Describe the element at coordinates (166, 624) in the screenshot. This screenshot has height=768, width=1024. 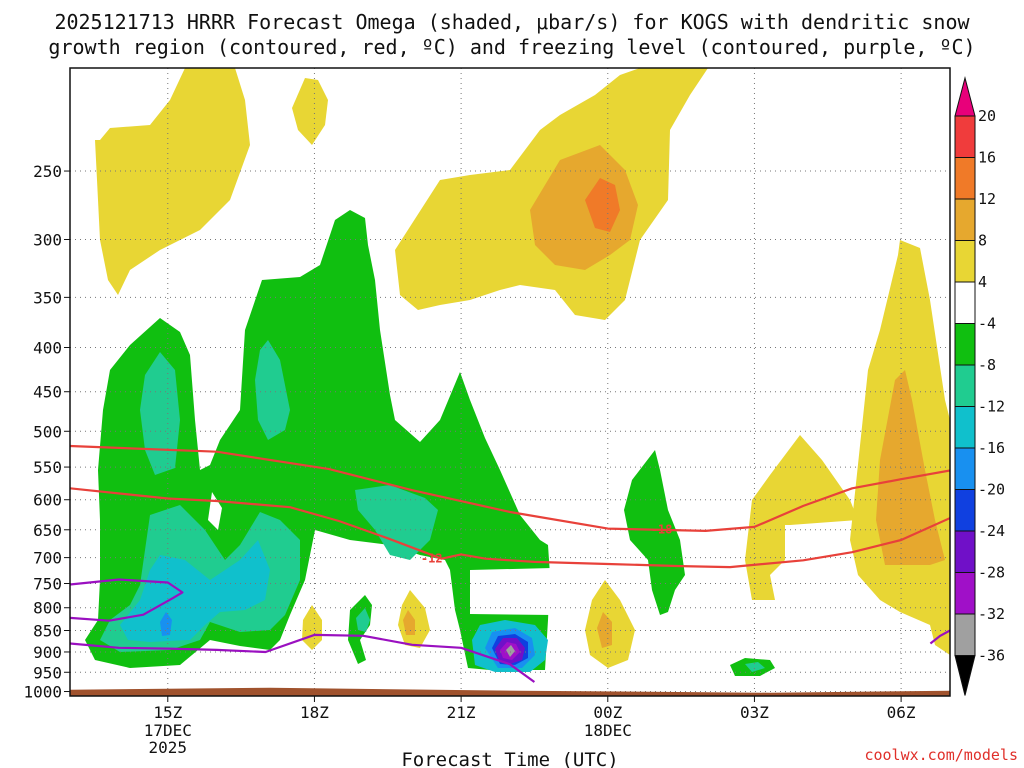
I see `omega-region-rising-blue-left` at that location.